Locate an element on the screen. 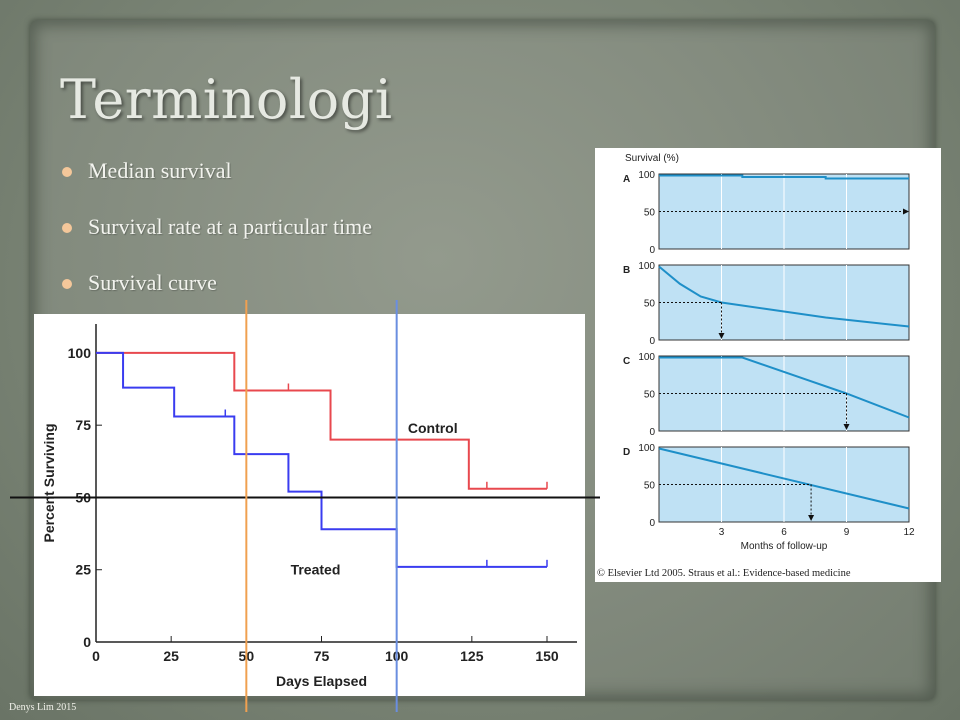 The image size is (960, 720). figure-x-tick-label: 12 is located at coordinates (909, 532).